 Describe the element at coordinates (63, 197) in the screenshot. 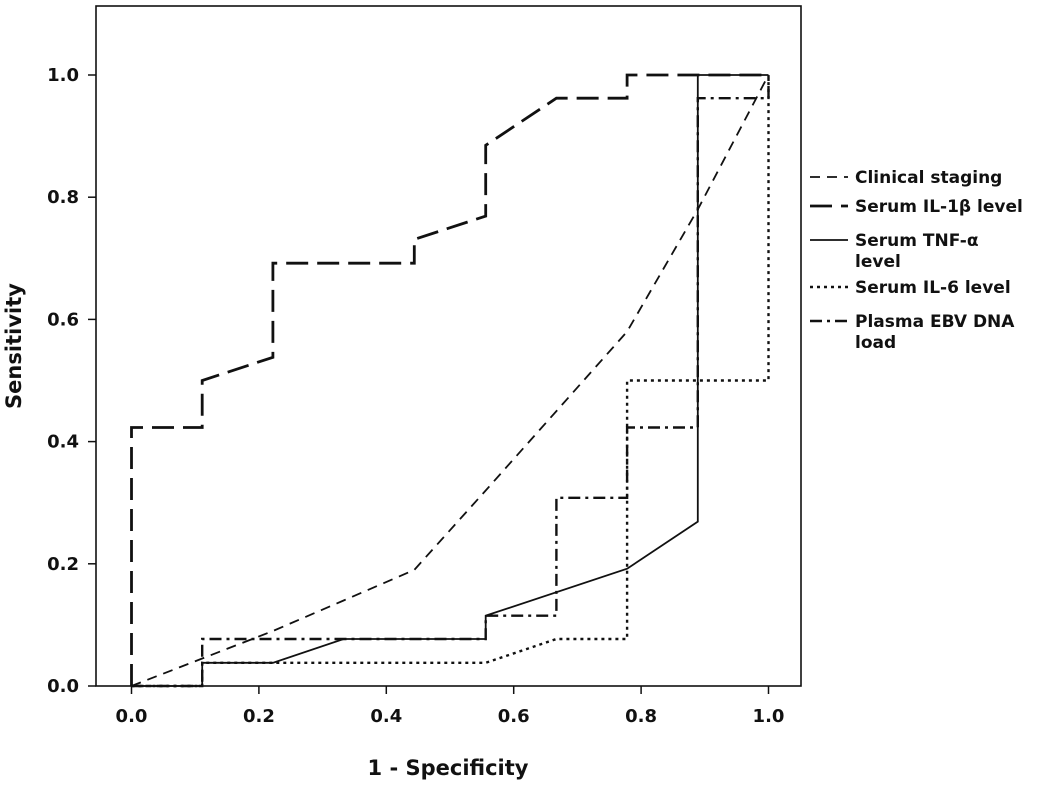

I see `y-tick-label: 0.8` at that location.